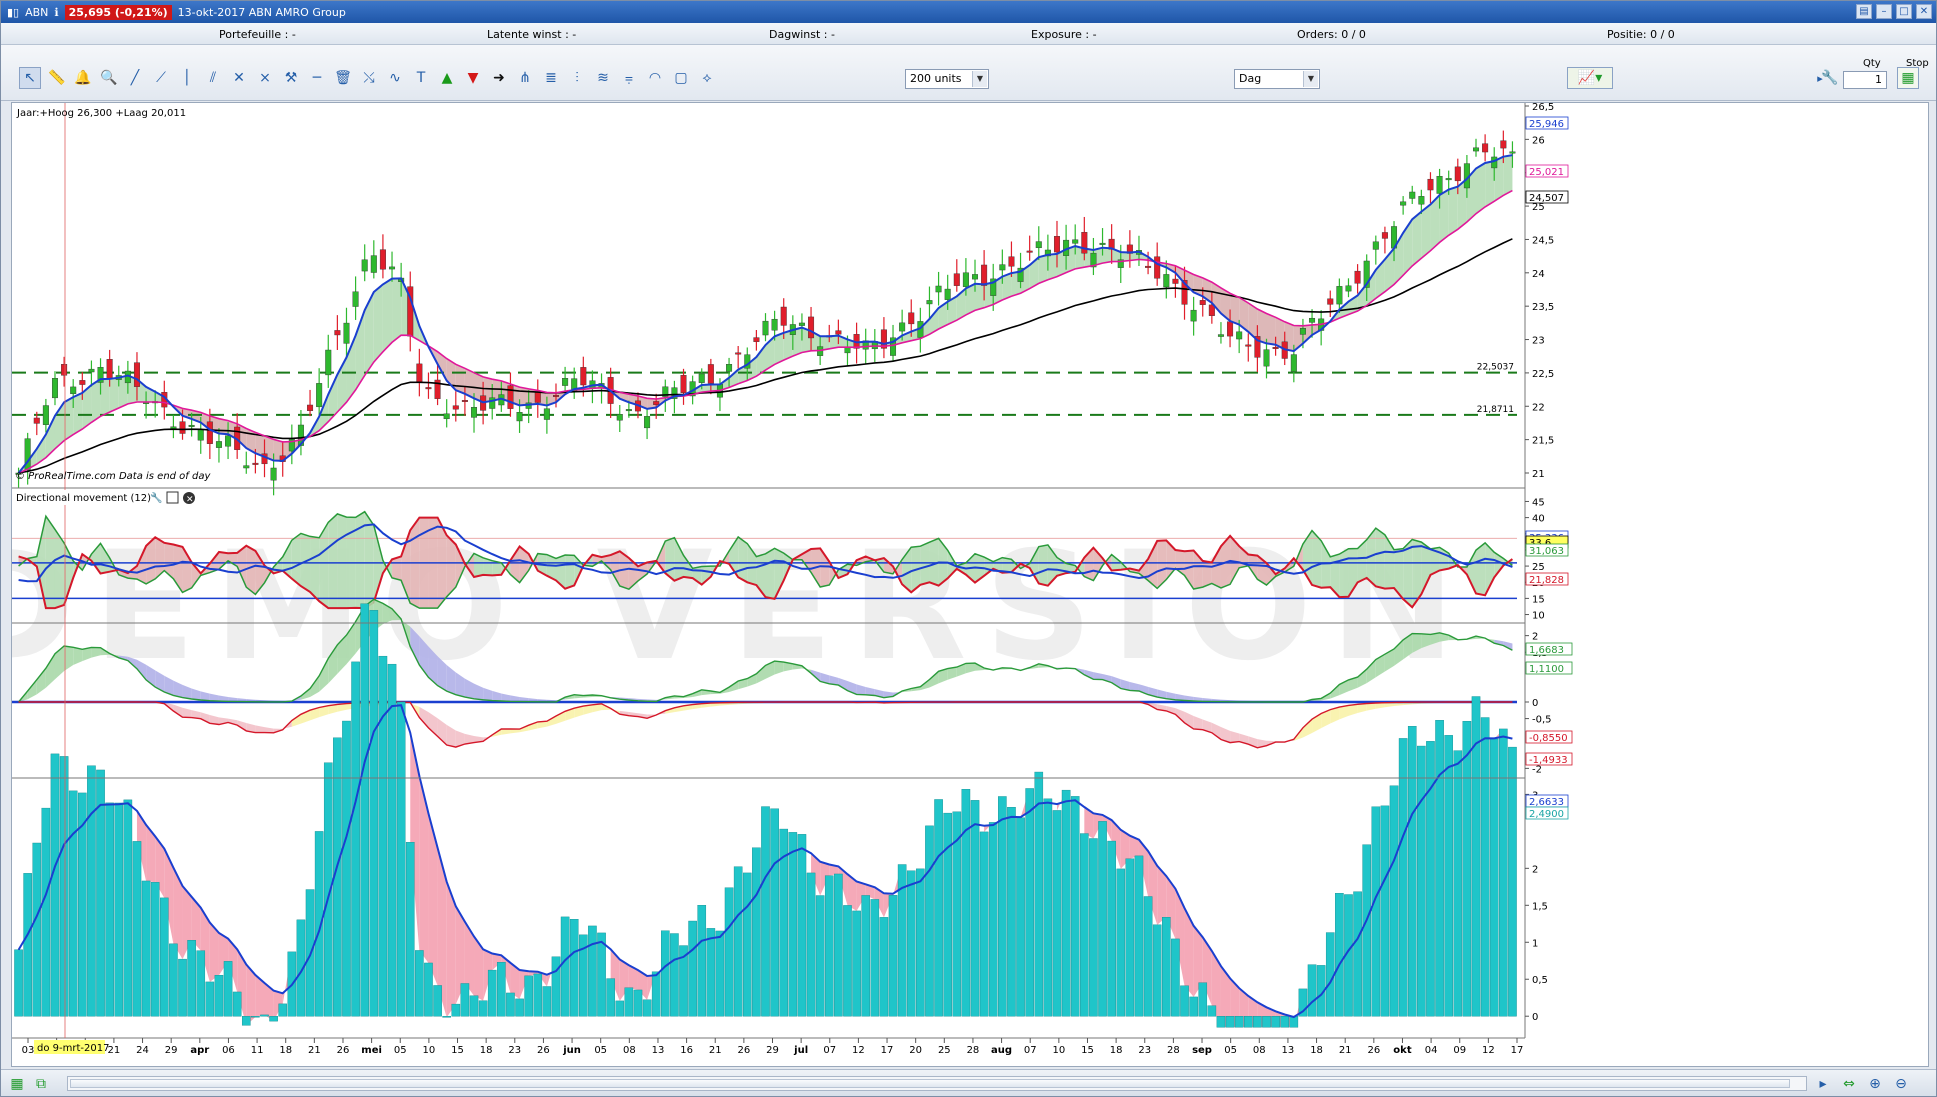 The height and width of the screenshot is (1097, 1937). What do you see at coordinates (1820, 78) in the screenshot?
I see `expand-icon: ▸` at bounding box center [1820, 78].